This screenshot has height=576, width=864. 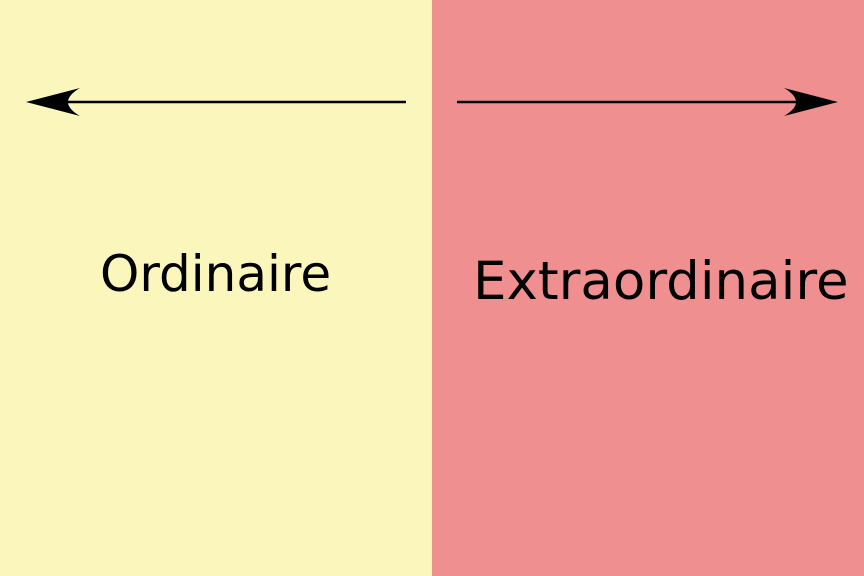 What do you see at coordinates (661, 281) in the screenshot?
I see `extraordinary-label: Extraordinaire` at bounding box center [661, 281].